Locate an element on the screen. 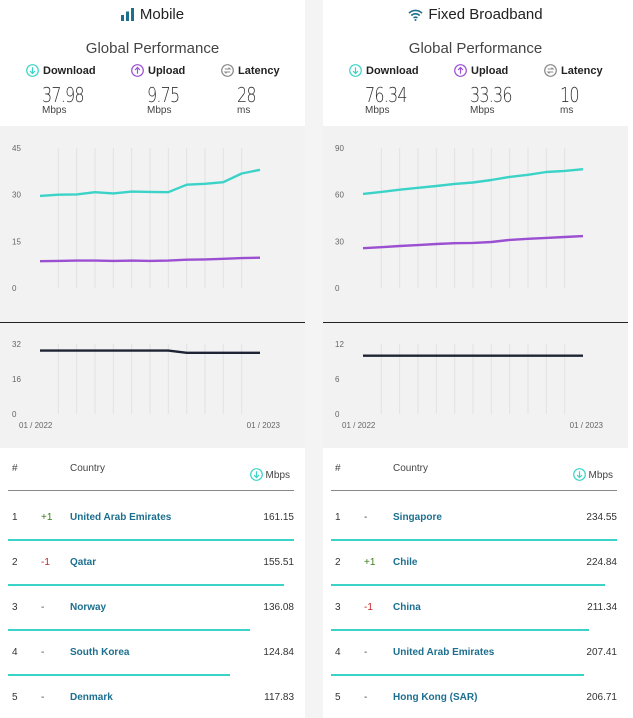 This screenshot has width=633, height=718. speed-value: 207.41 is located at coordinates (601, 652).